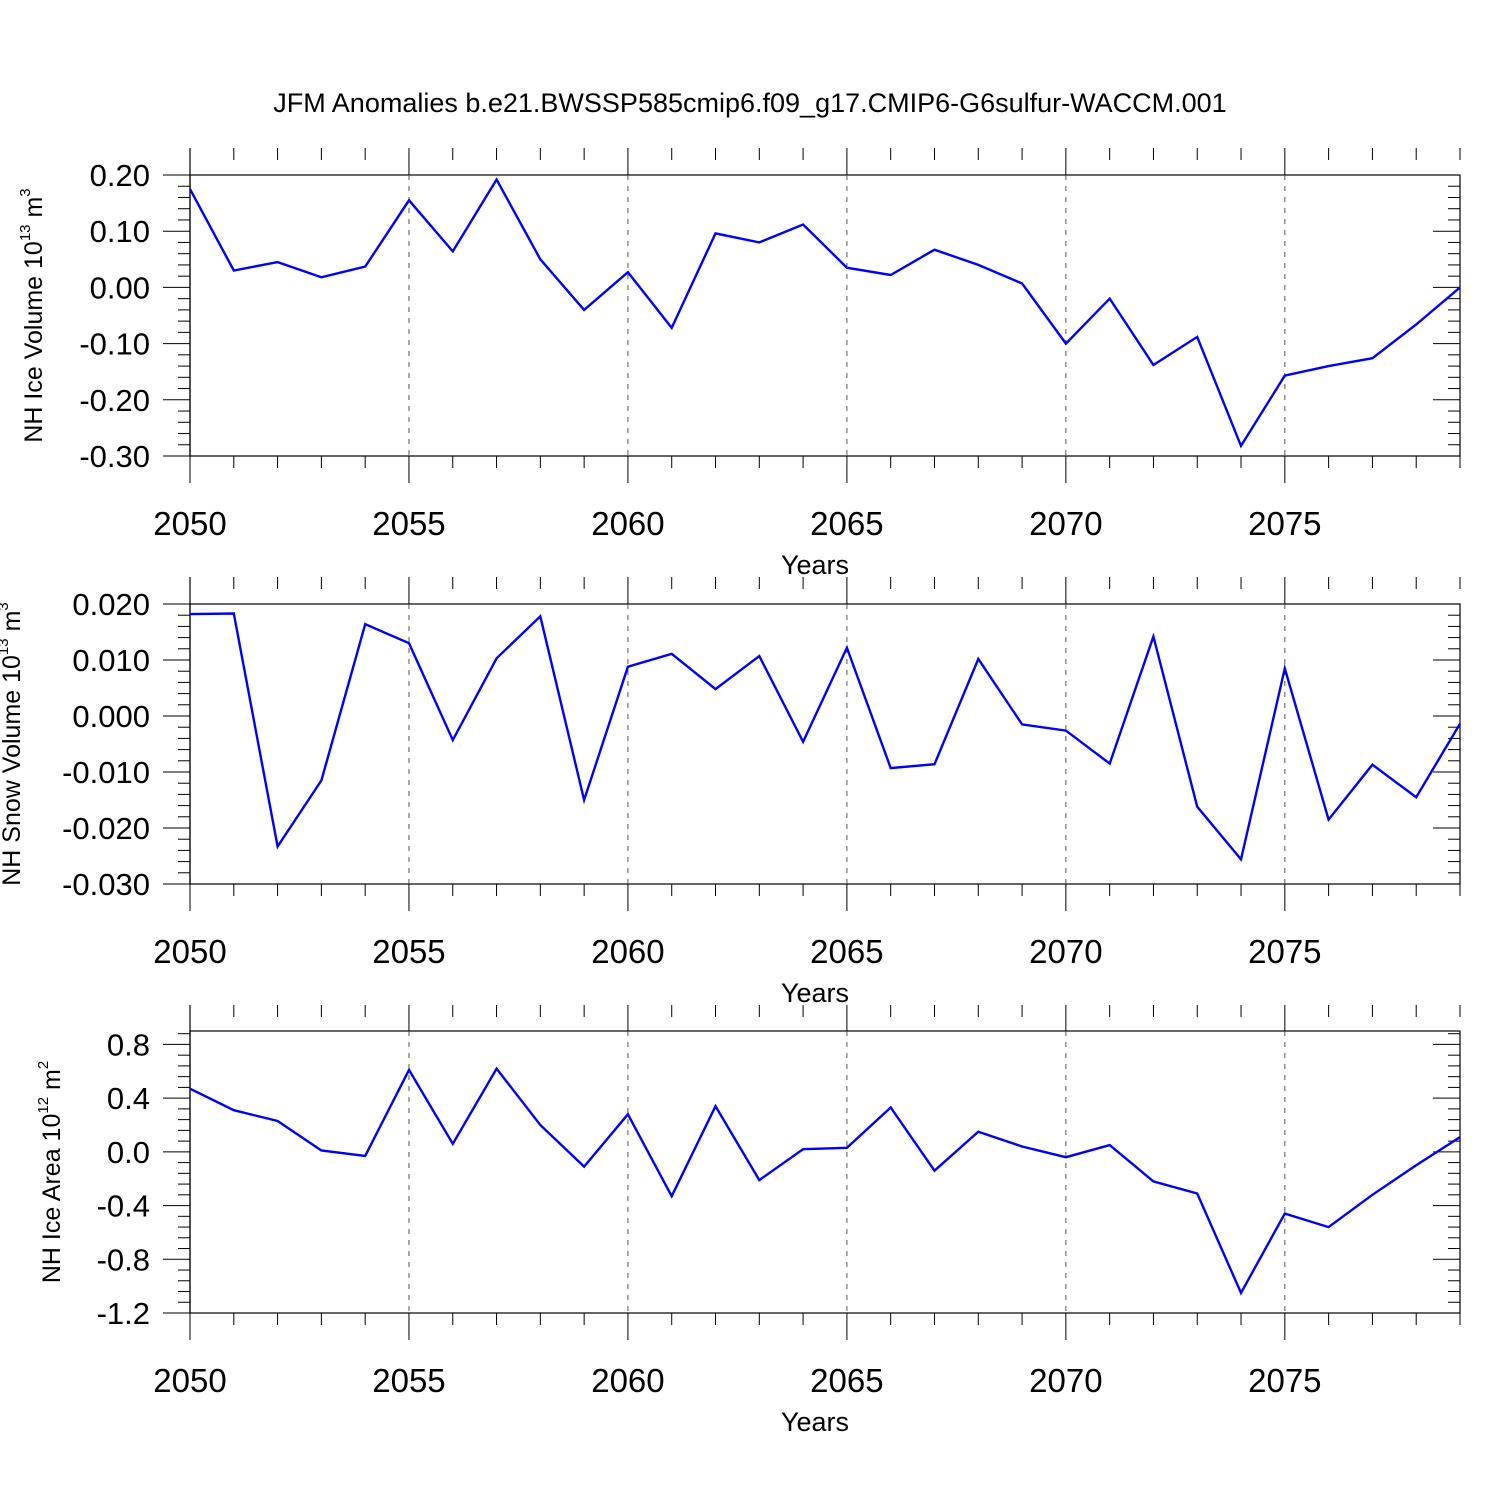  I want to click on y-tick-label: 0.10, so click(120, 231).